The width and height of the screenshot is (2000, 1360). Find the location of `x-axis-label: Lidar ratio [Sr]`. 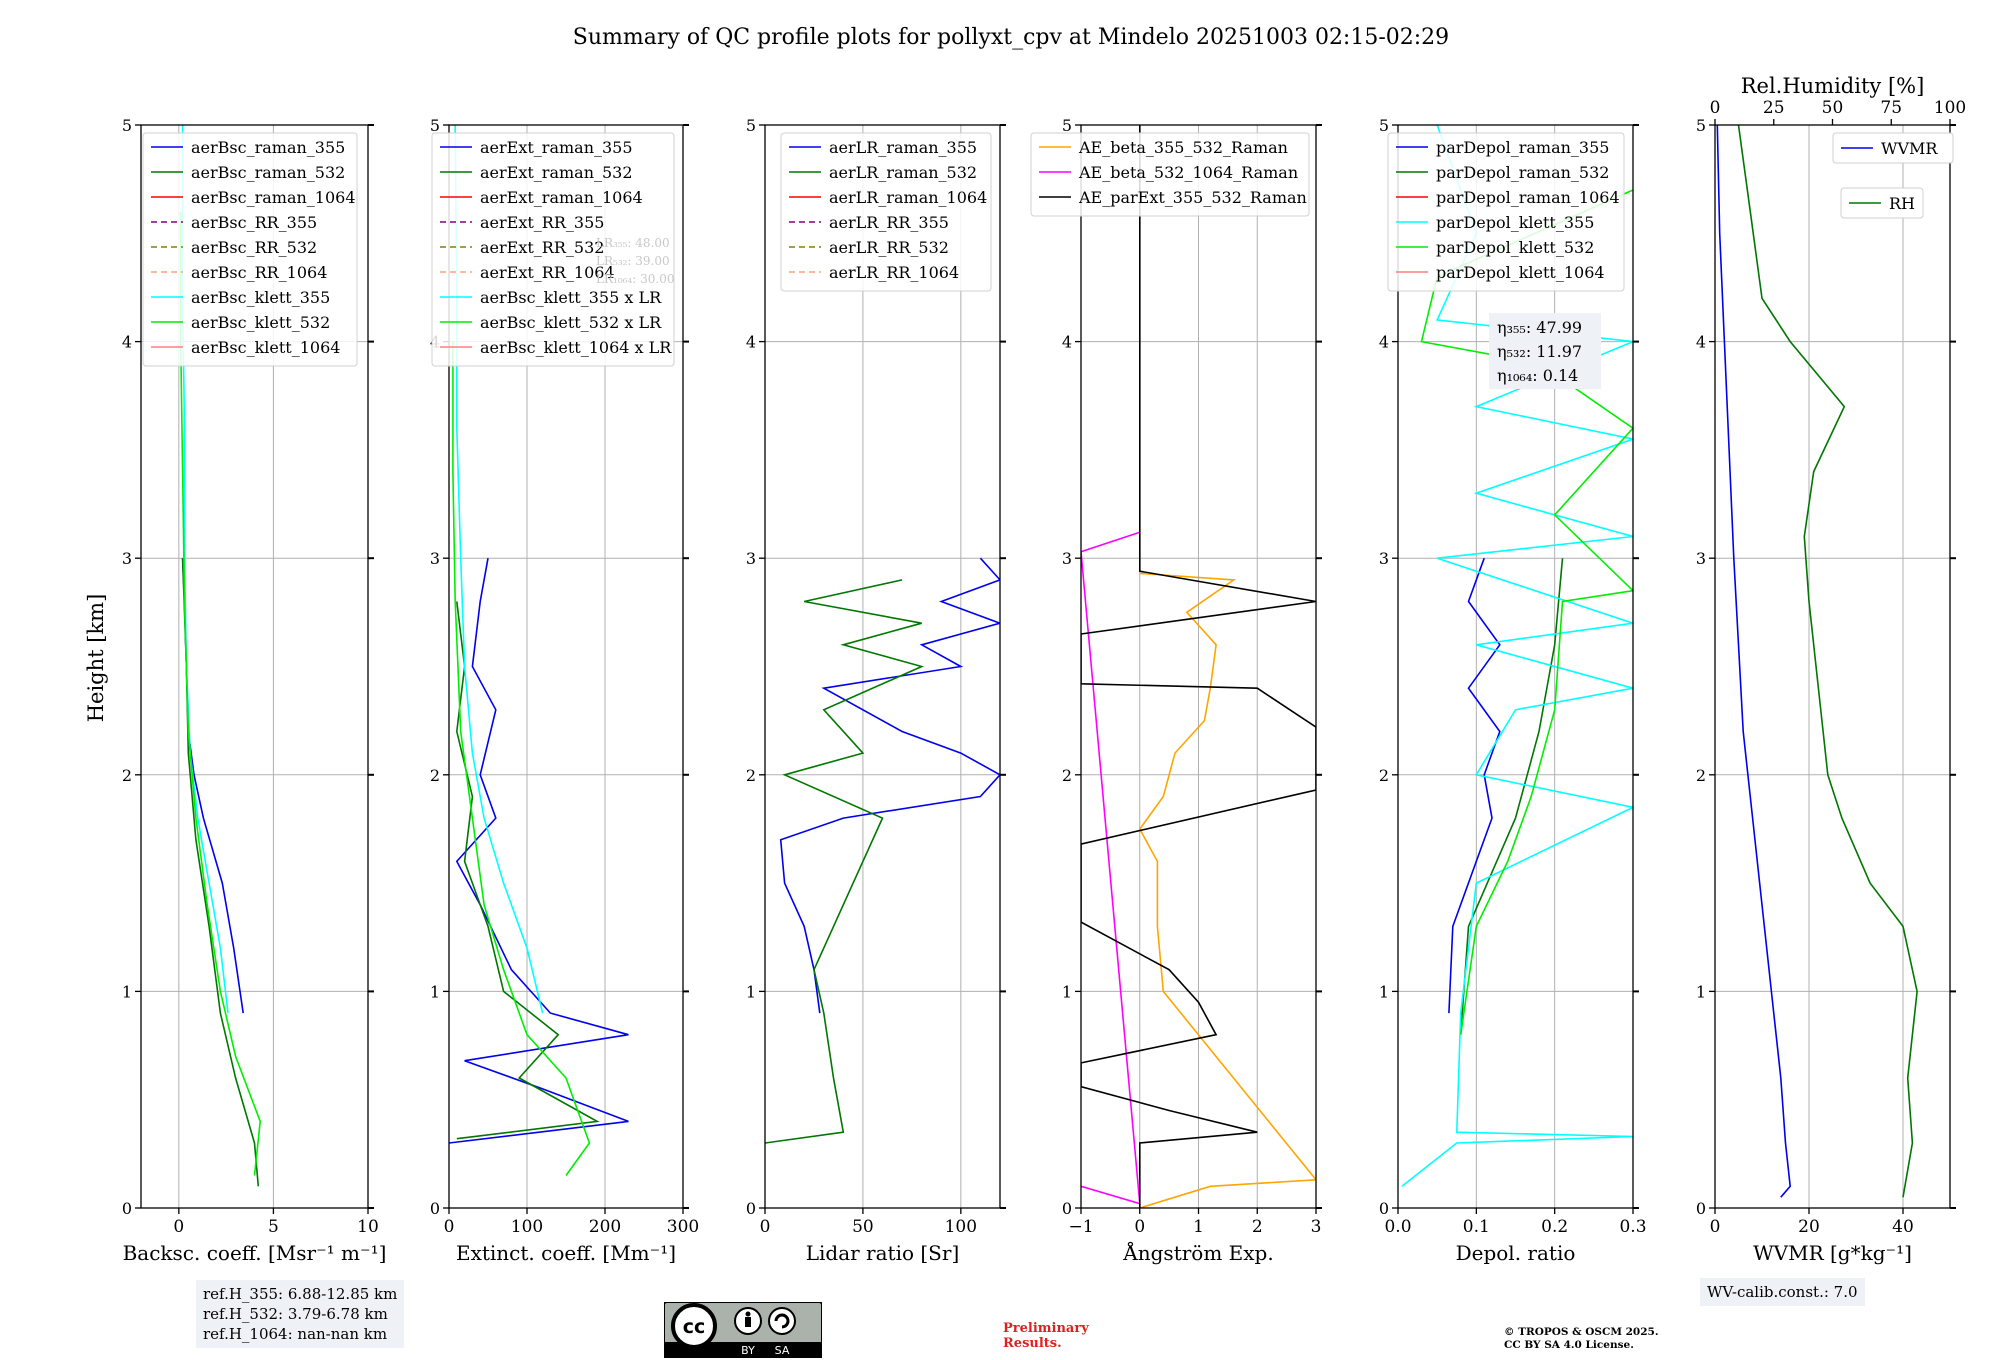

x-axis-label: Lidar ratio [Sr] is located at coordinates (883, 1253).